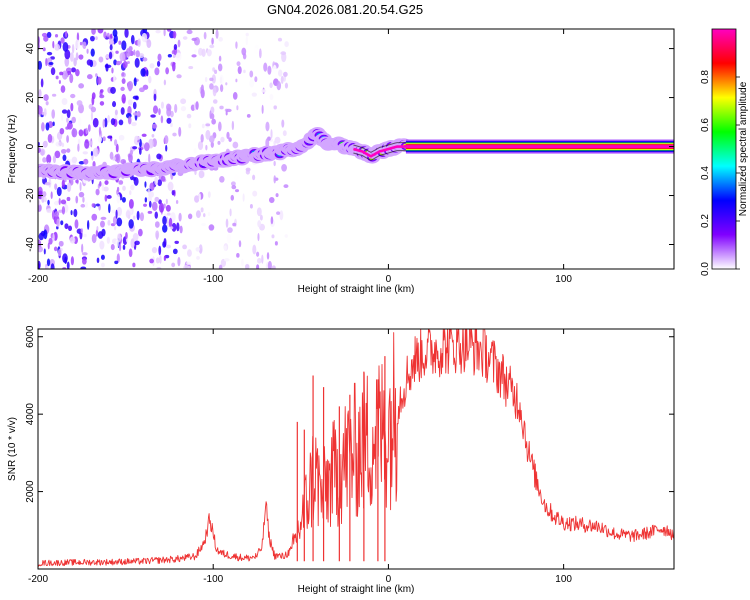  I want to click on snr-y-tick-label: 4000, so click(30, 414).